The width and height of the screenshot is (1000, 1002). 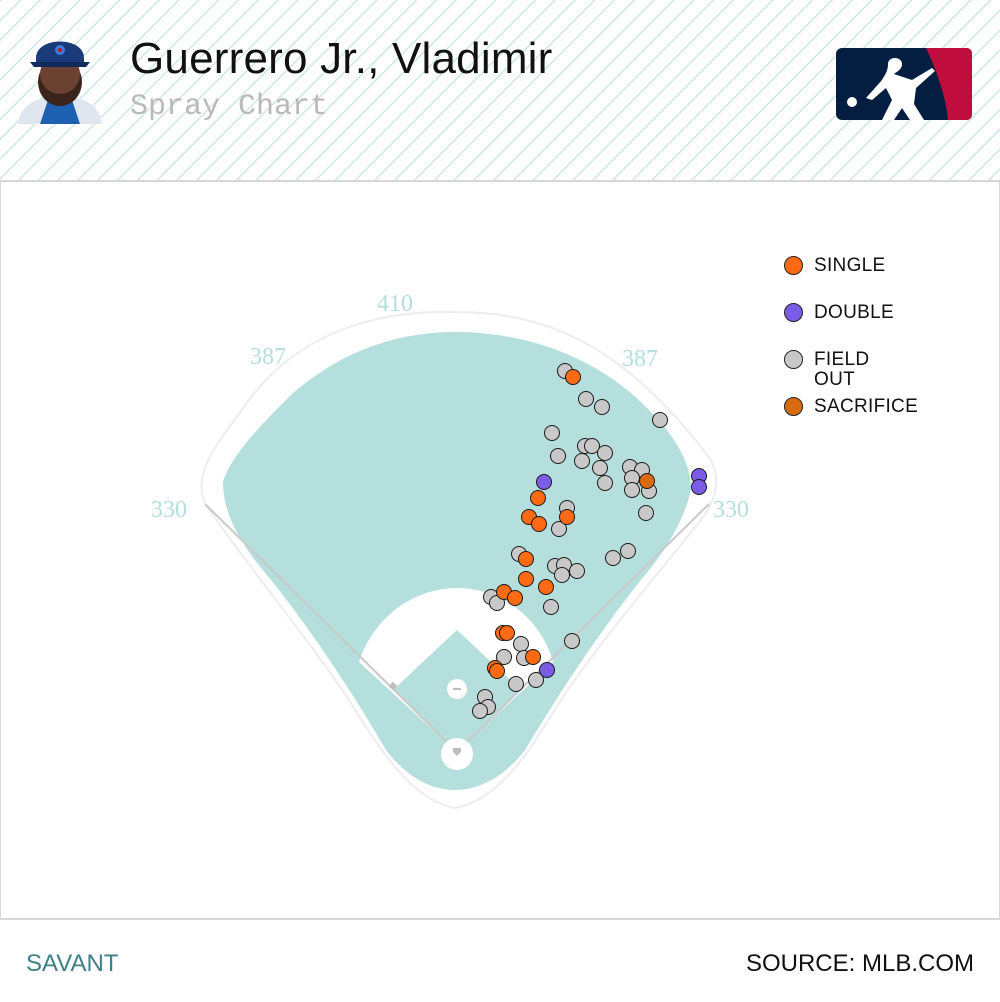 I want to click on legend-label-field-out: FIELD OUT, so click(x=842, y=369).